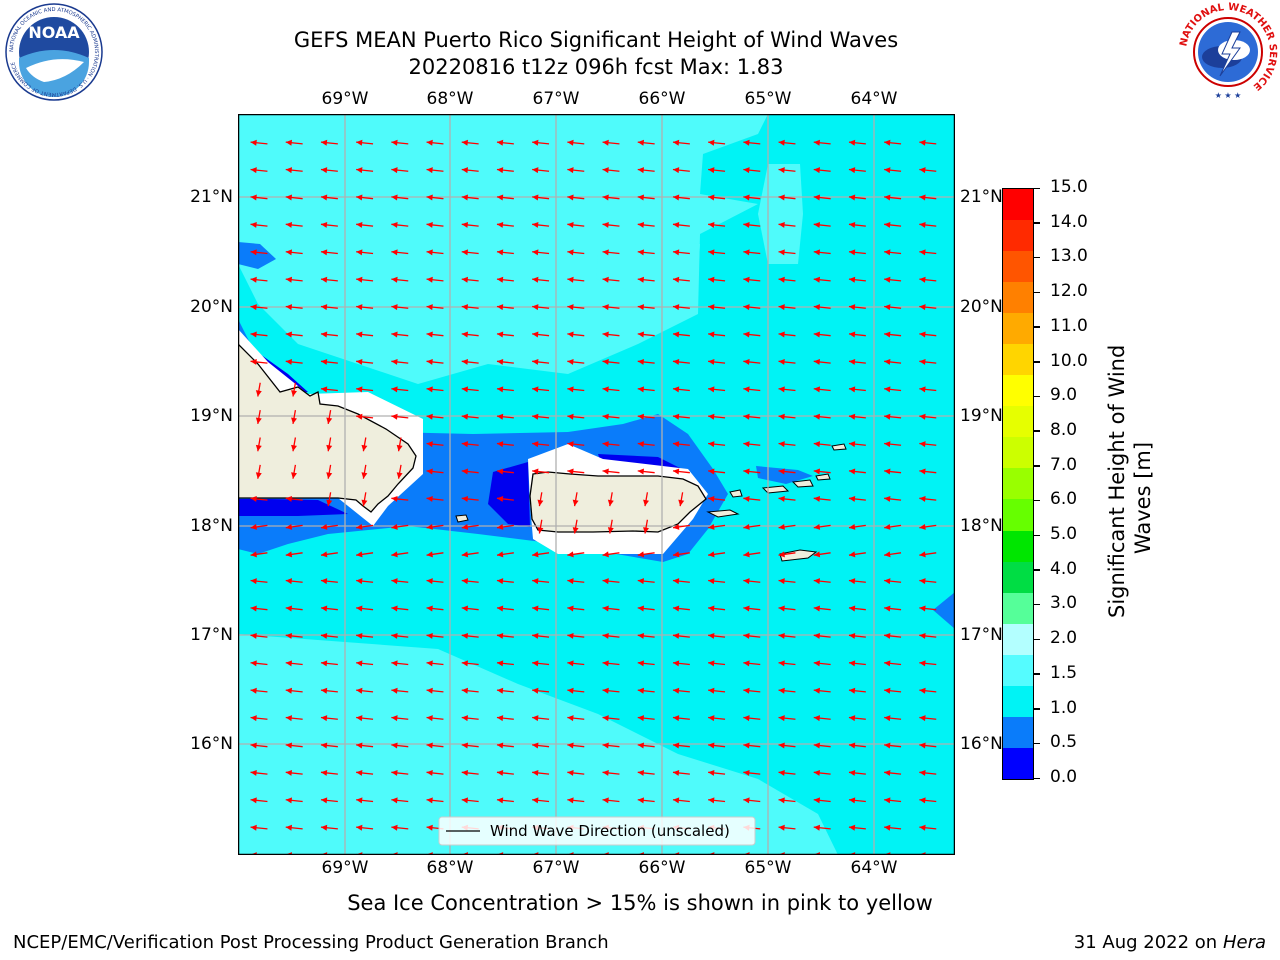 This screenshot has width=1280, height=960. Describe the element at coordinates (1064, 464) in the screenshot. I see `colorbar-tick-label: 7.0` at that location.